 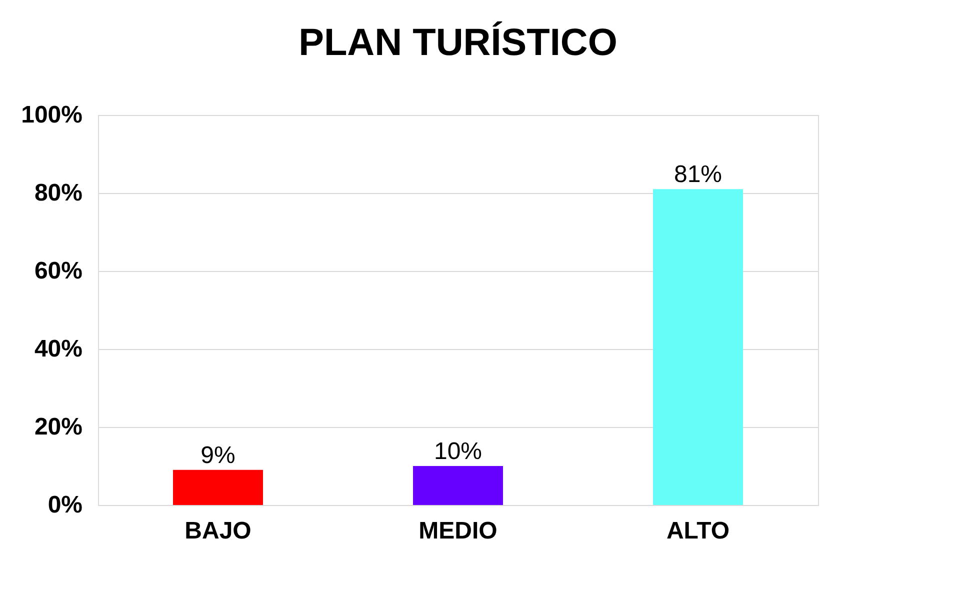 What do you see at coordinates (58, 193) in the screenshot?
I see `y-tick-label: 80%` at bounding box center [58, 193].